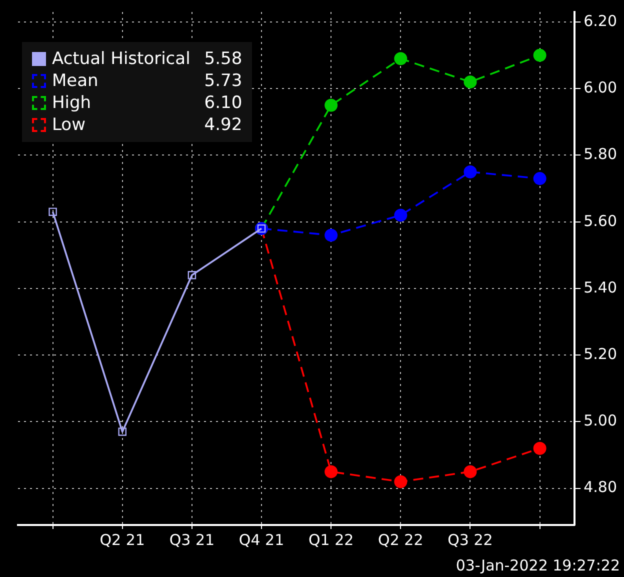  I want to click on x-tick-label: Q2 22, so click(401, 539).